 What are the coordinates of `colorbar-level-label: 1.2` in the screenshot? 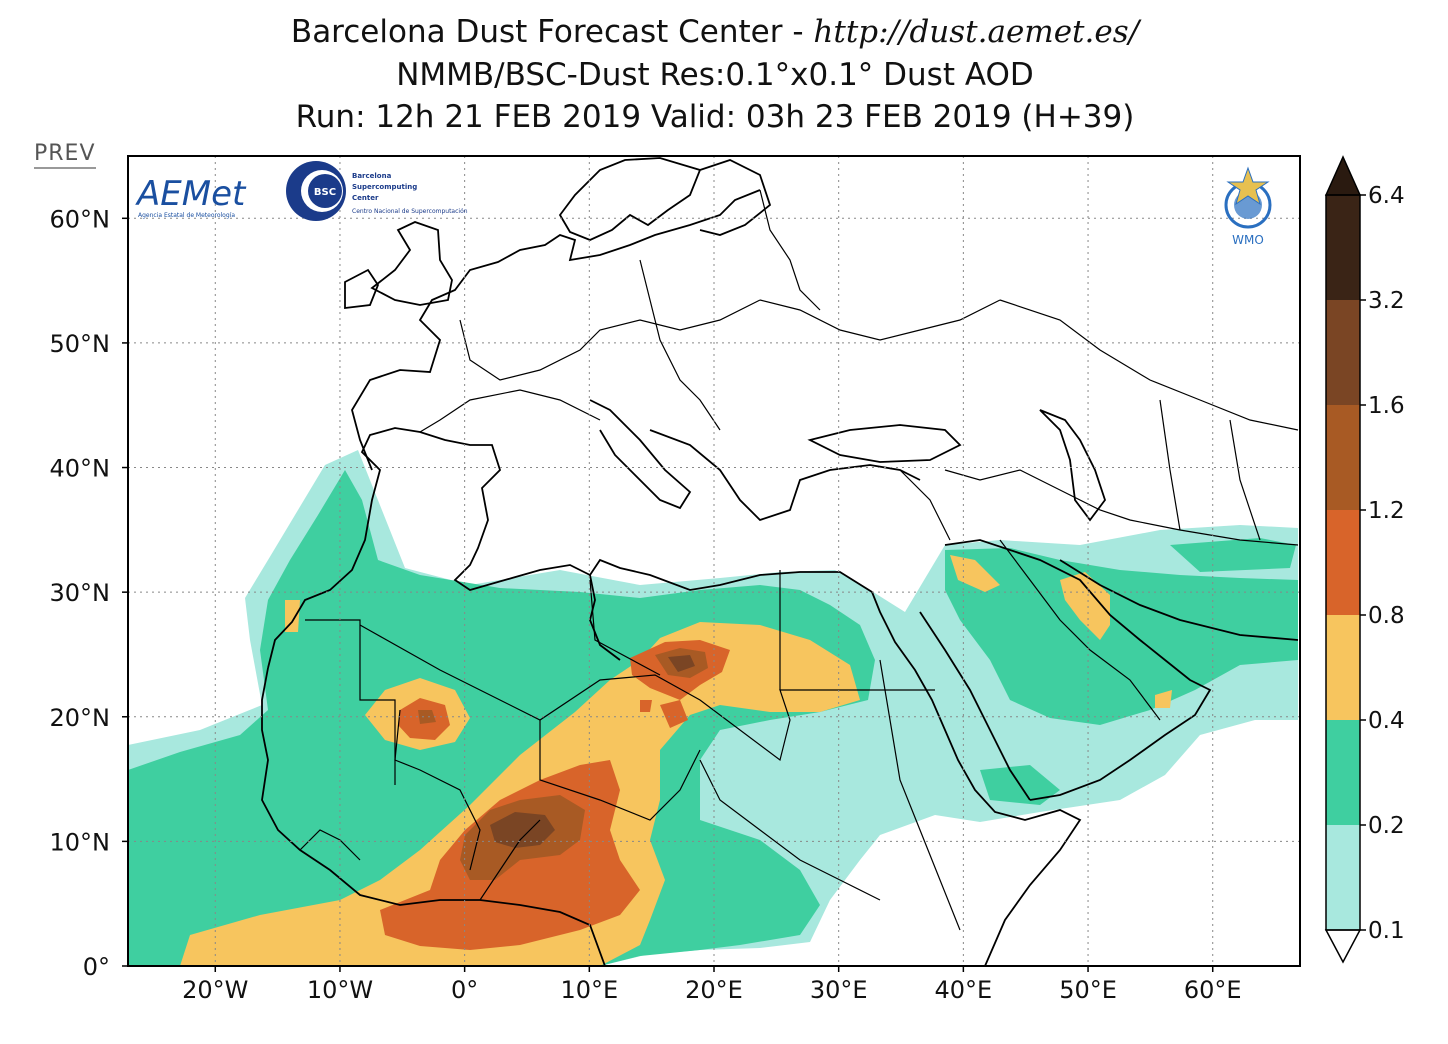 It's located at (1386, 511).